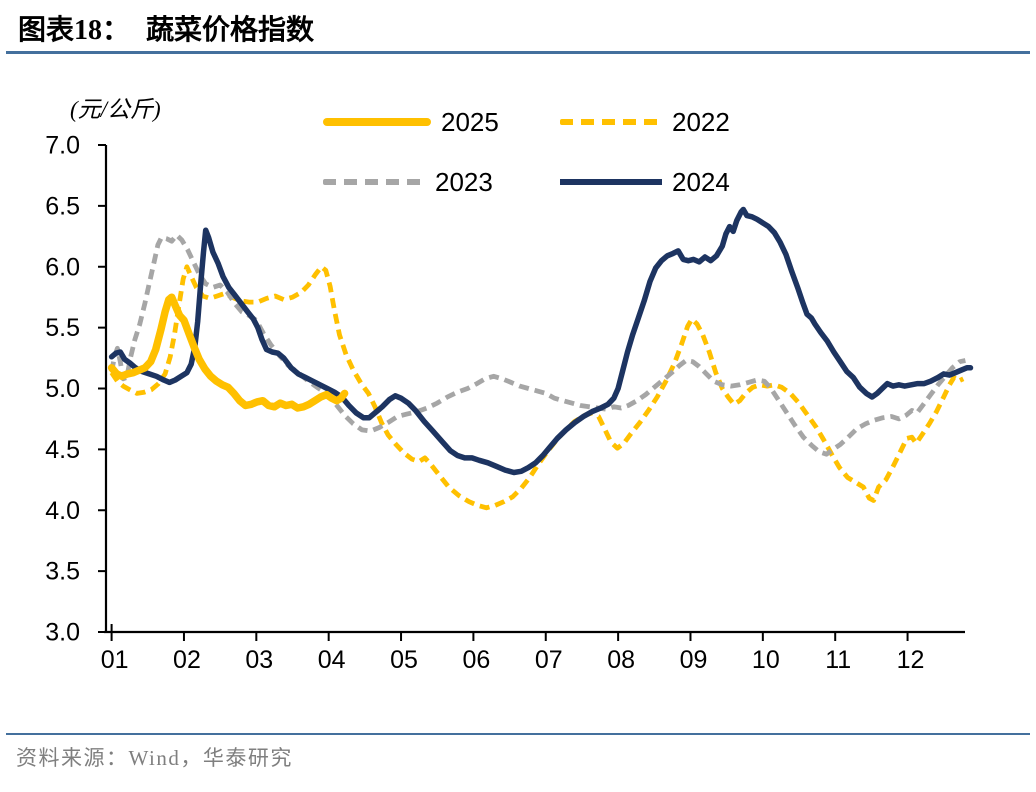  I want to click on y-tick-label: 6.5, so click(62, 206).